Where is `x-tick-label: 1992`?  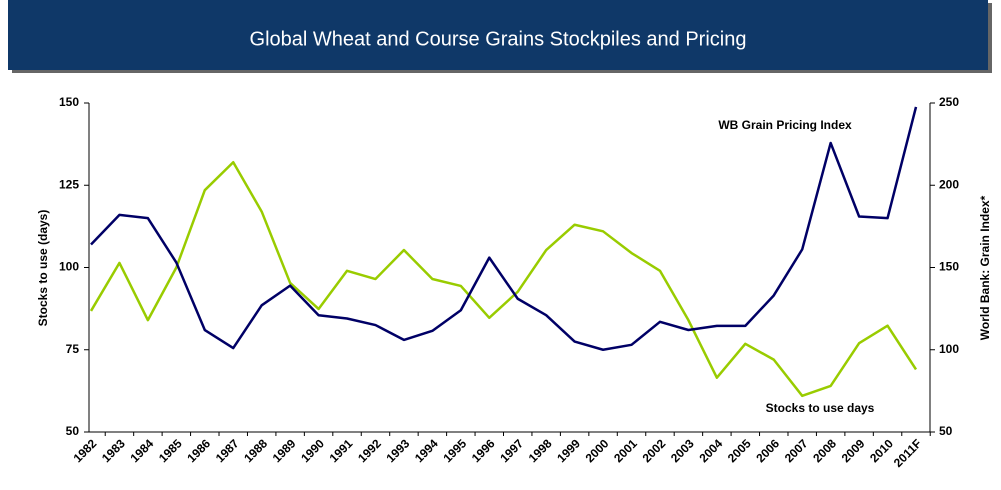 x-tick-label: 1992 is located at coordinates (369, 450).